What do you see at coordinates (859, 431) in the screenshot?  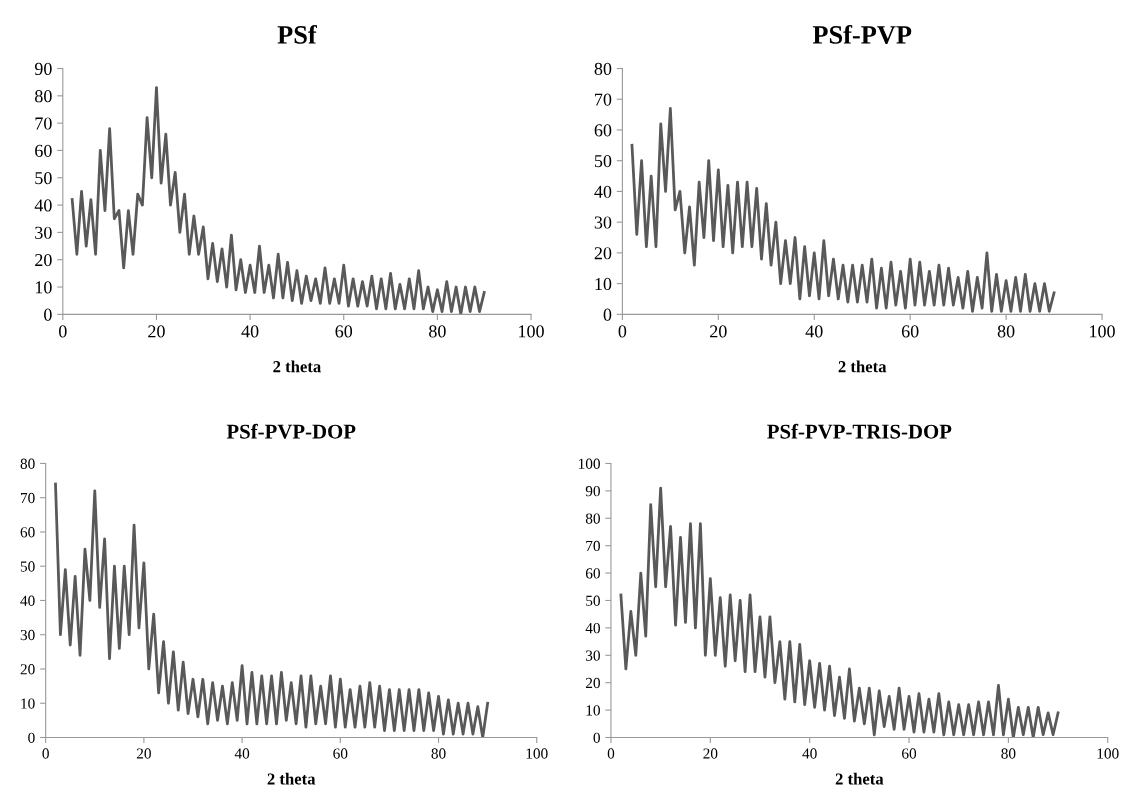 I see `chart-title: PSf-PVP-TRIS-DOP` at bounding box center [859, 431].